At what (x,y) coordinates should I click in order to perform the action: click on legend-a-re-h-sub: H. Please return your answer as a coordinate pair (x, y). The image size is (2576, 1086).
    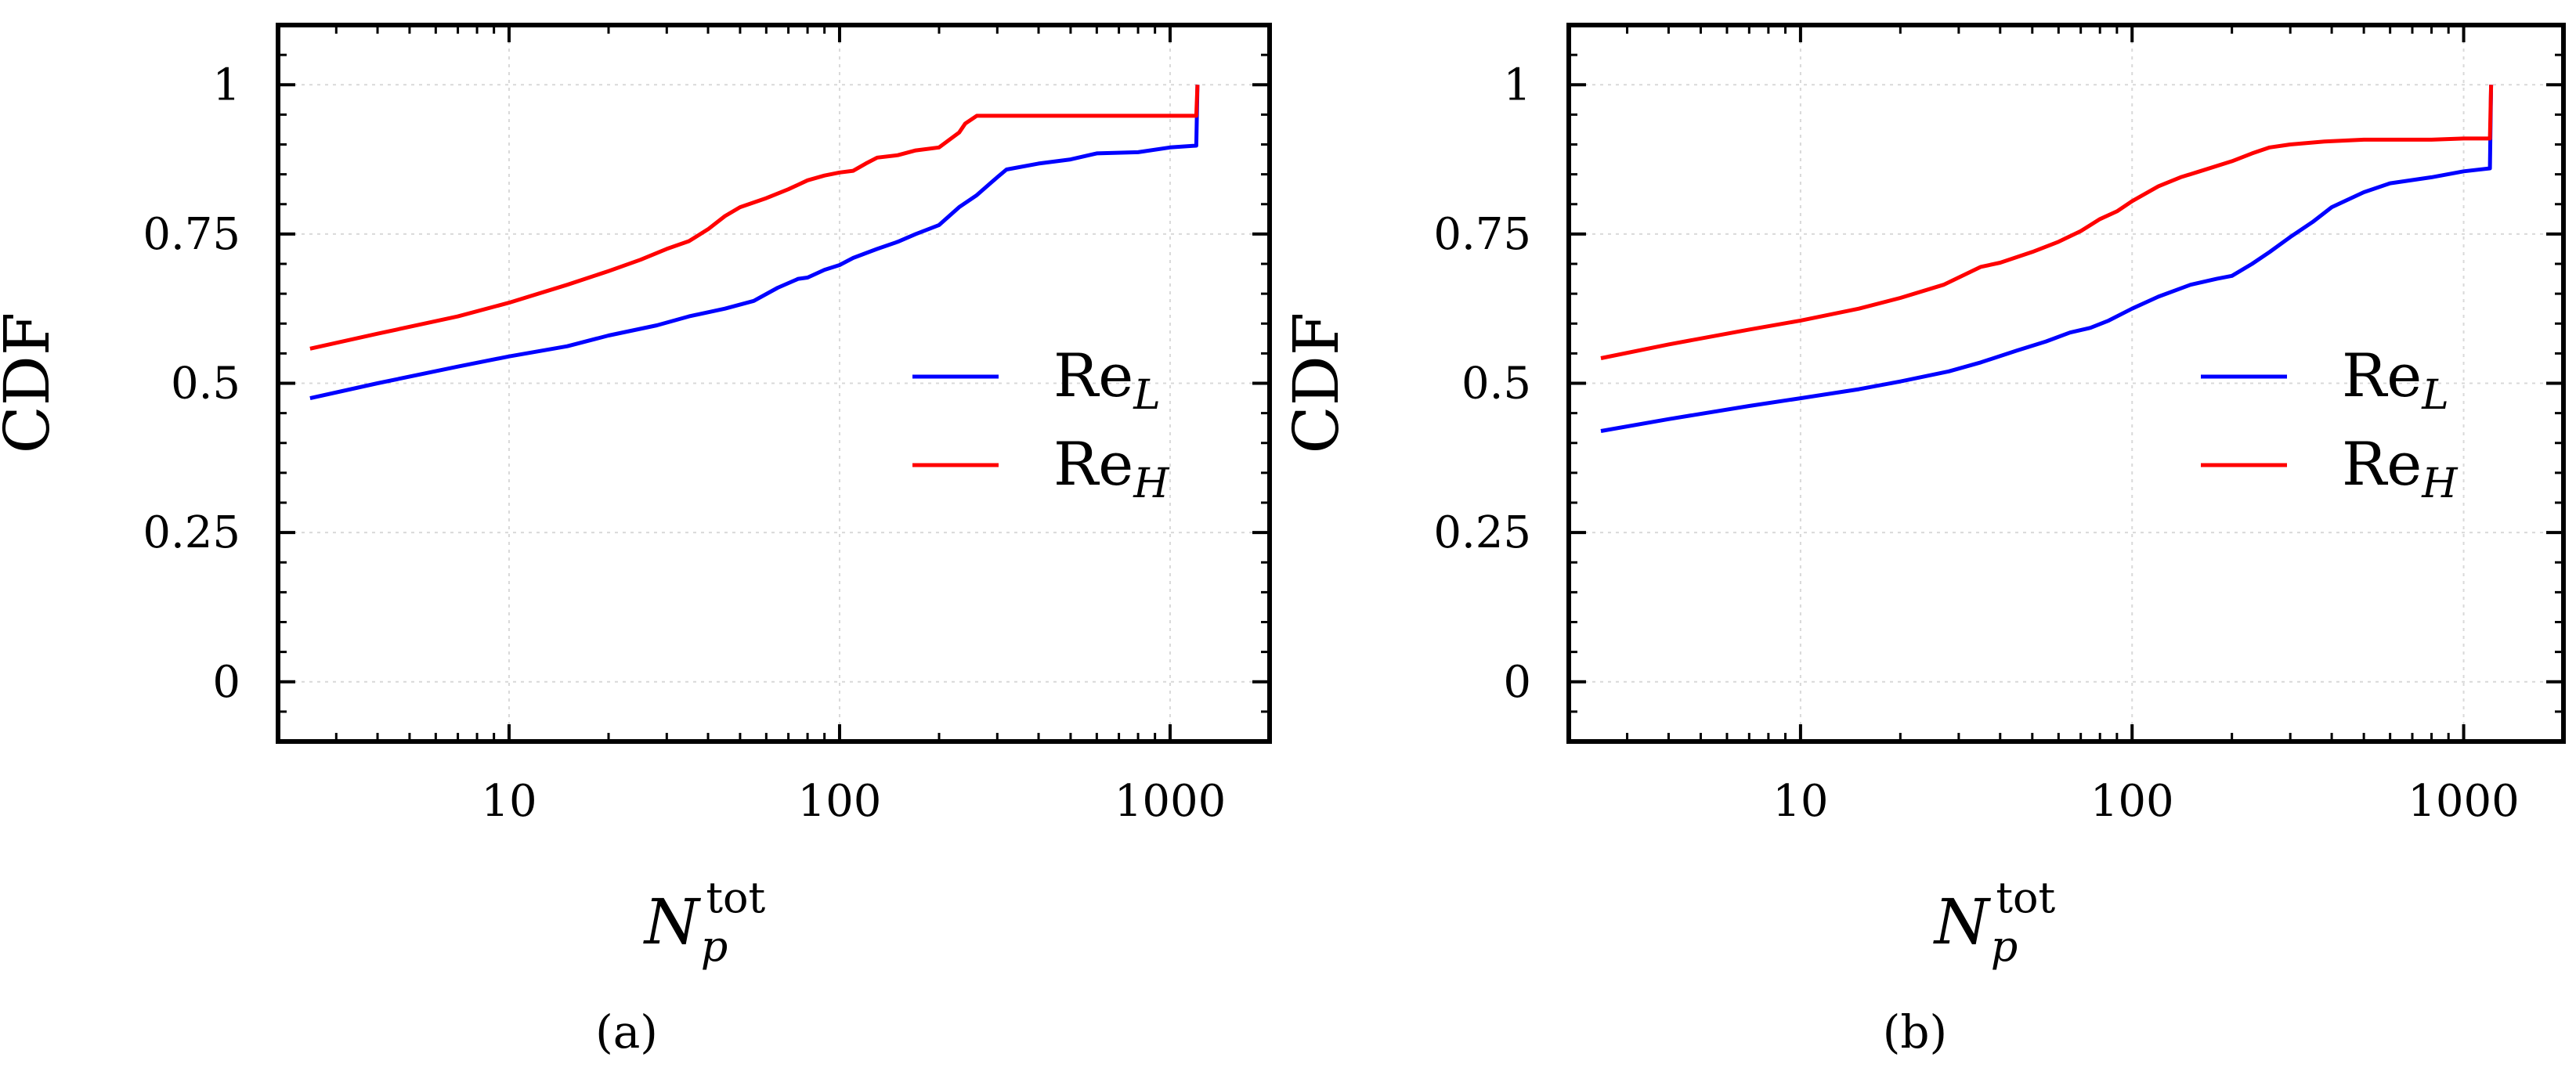
    Looking at the image, I should click on (1151, 483).